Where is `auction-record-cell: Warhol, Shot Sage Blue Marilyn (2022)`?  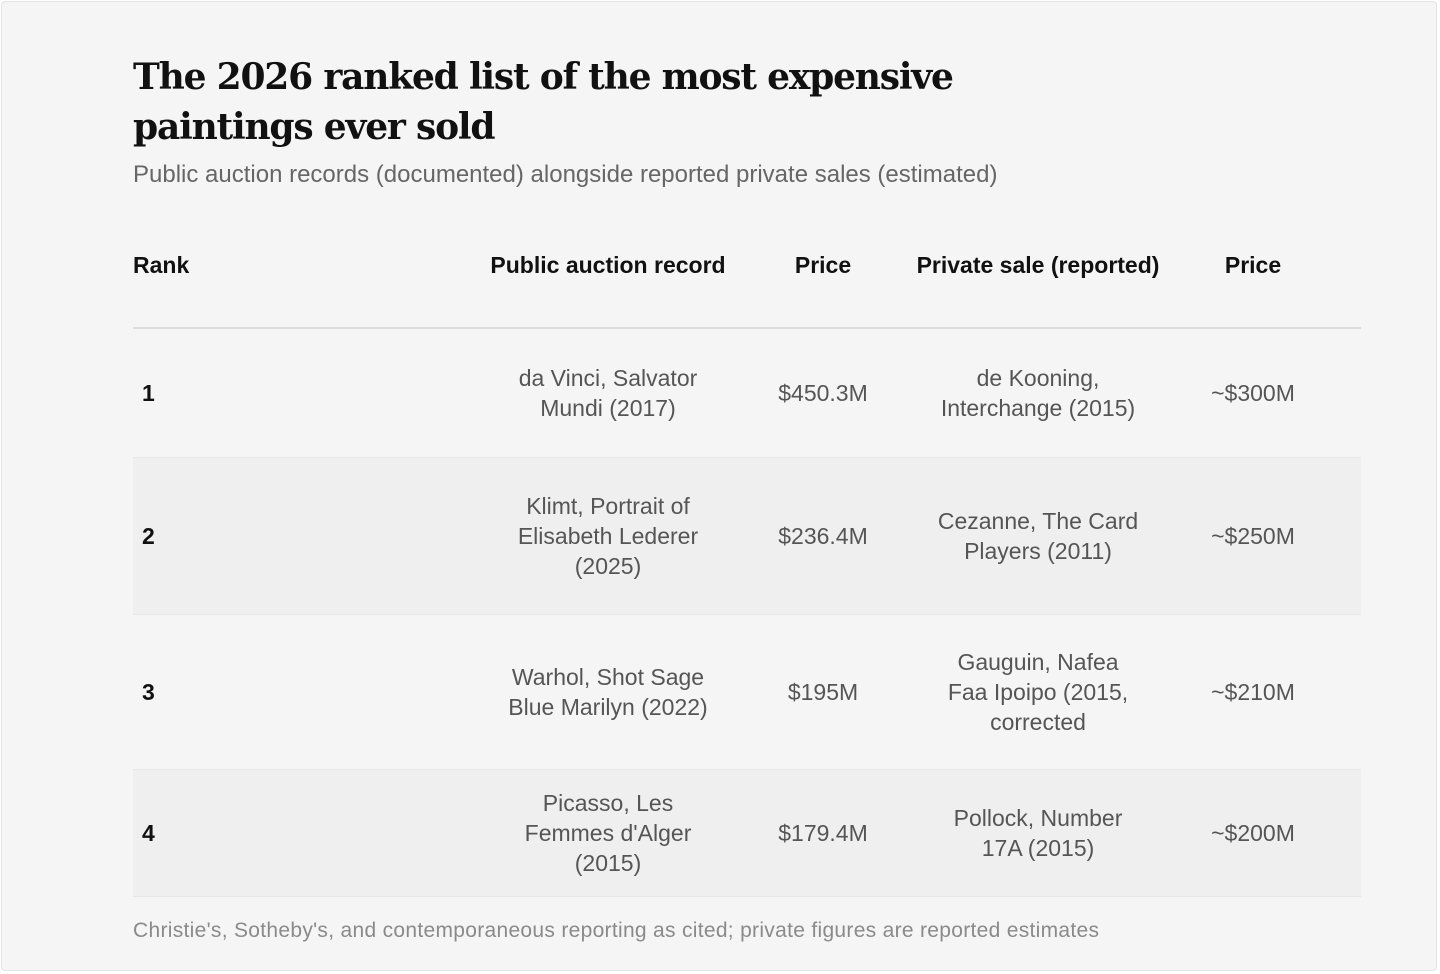
auction-record-cell: Warhol, Shot Sage Blue Marilyn (2022) is located at coordinates (608, 692).